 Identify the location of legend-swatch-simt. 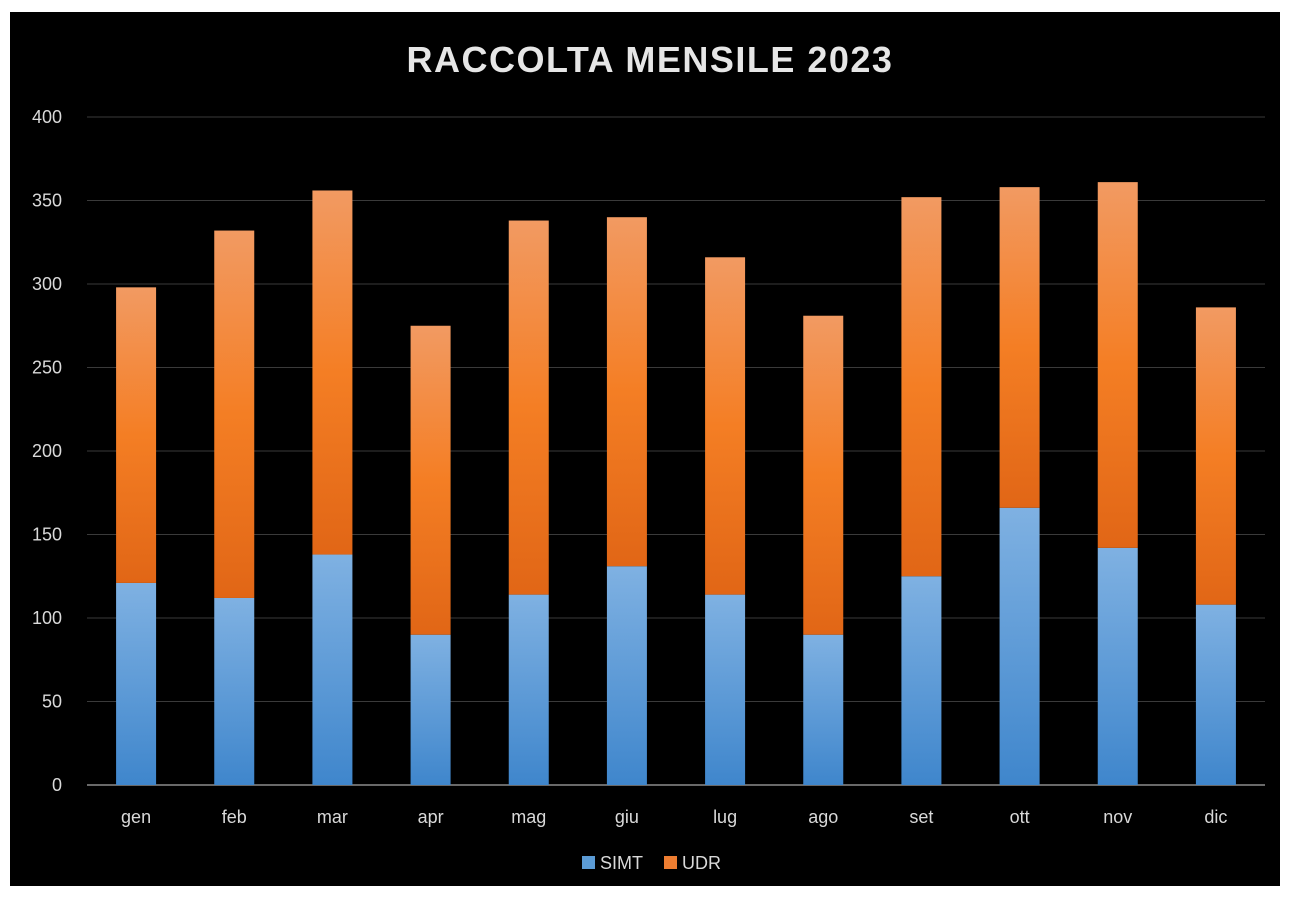
(588, 862).